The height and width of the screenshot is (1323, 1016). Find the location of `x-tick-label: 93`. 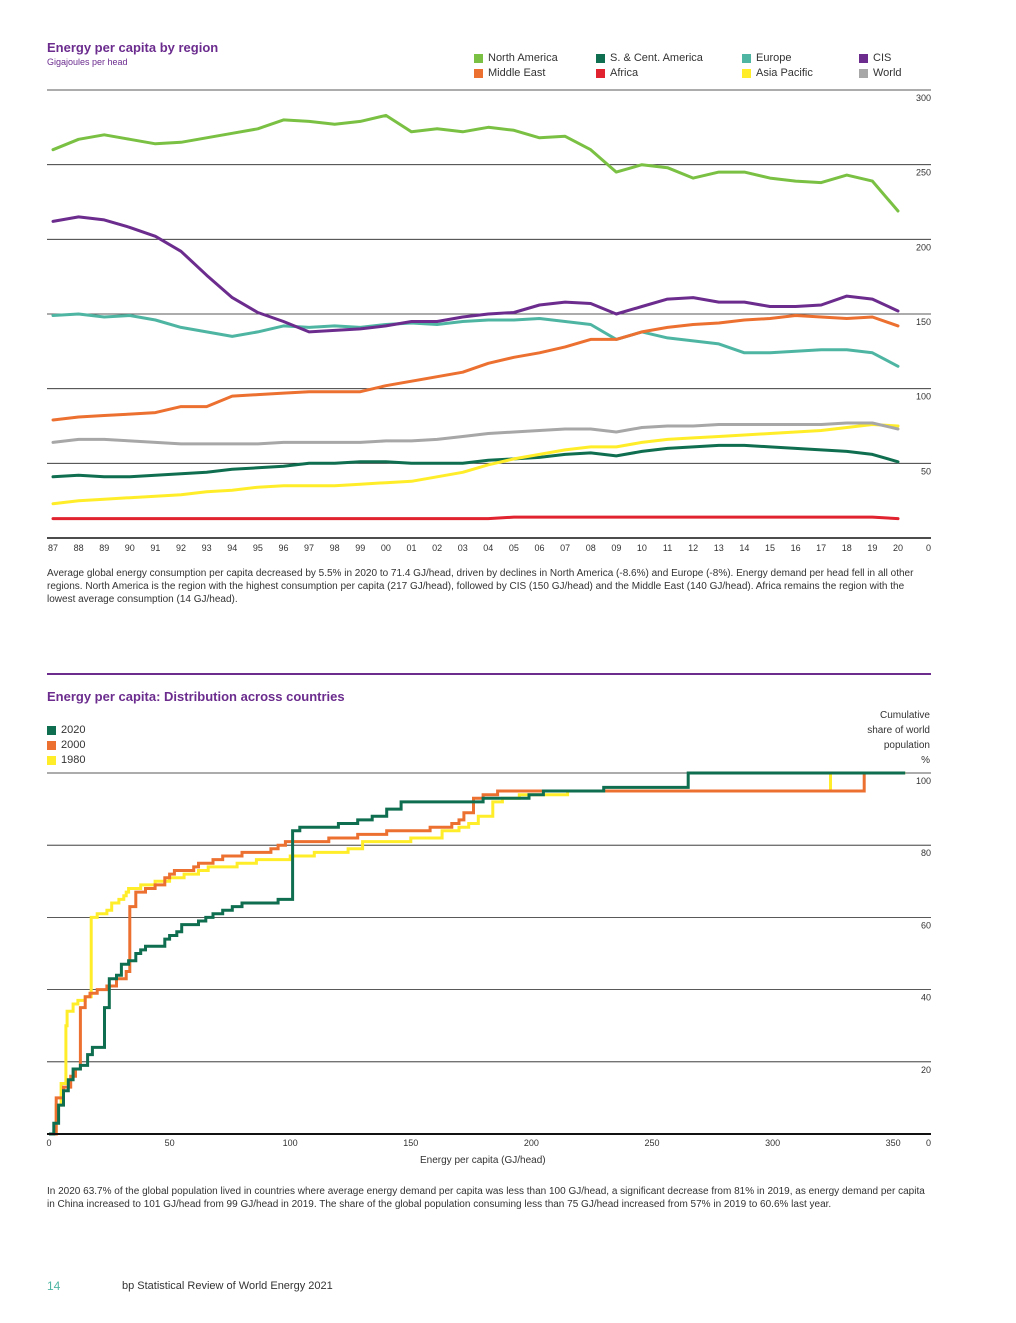

x-tick-label: 93 is located at coordinates (207, 548).